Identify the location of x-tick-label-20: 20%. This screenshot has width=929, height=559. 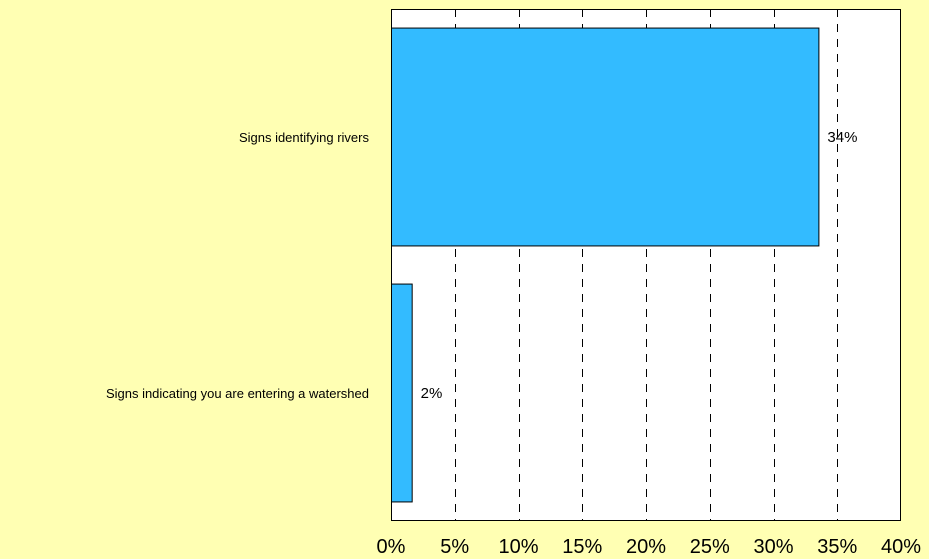
(646, 547).